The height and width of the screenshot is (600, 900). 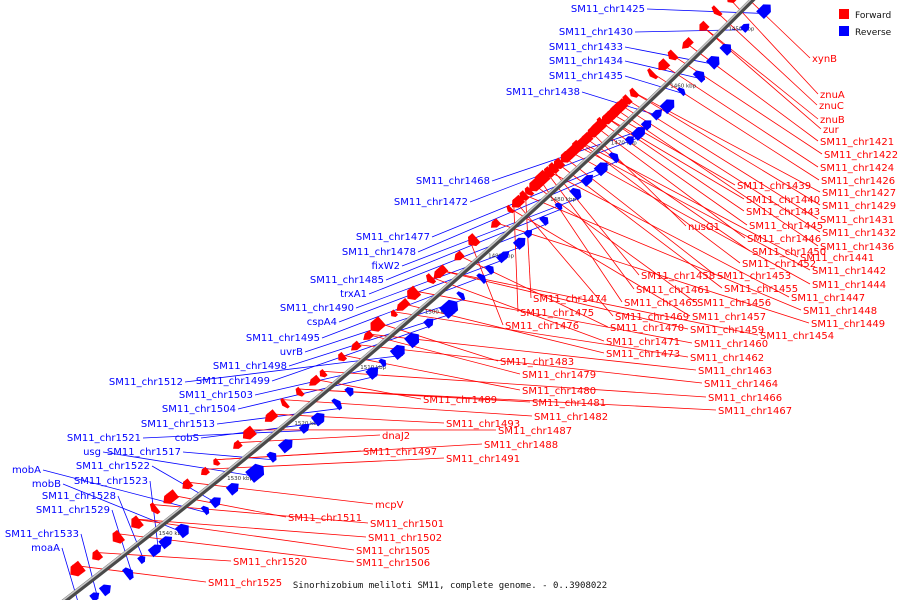 What do you see at coordinates (735, 371) in the screenshot?
I see `forward-gene-label: SM11_chr1463` at bounding box center [735, 371].